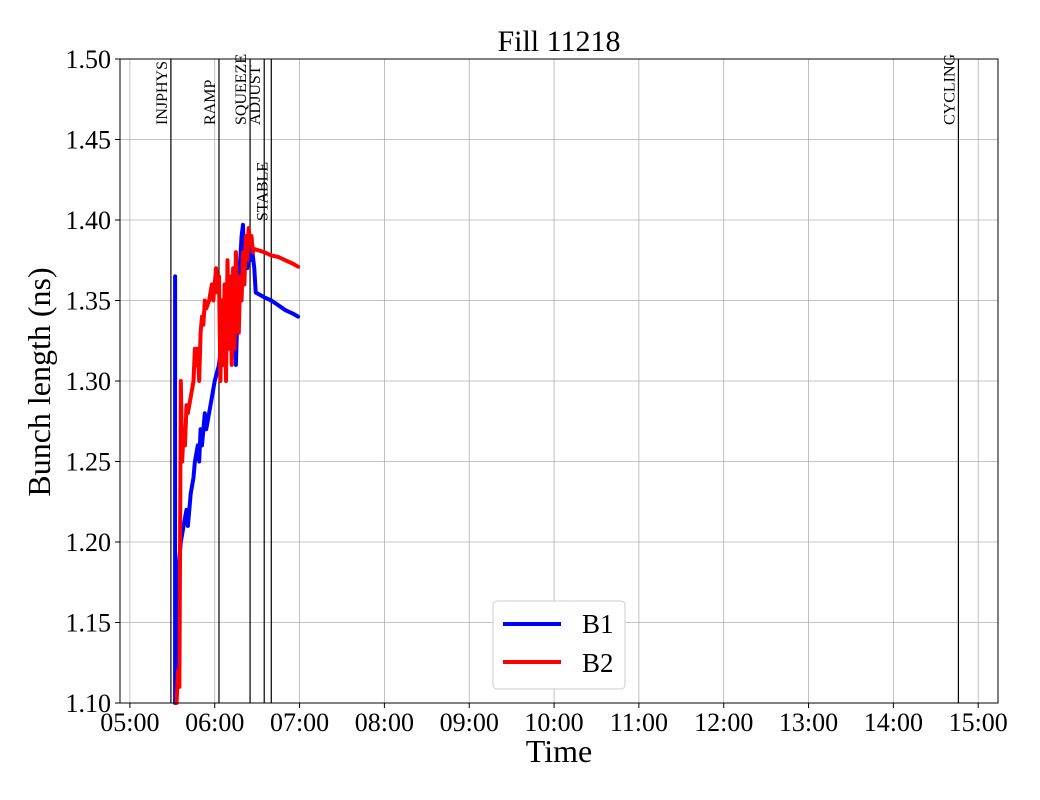  I want to click on x-axis-label: Time, so click(559, 751).